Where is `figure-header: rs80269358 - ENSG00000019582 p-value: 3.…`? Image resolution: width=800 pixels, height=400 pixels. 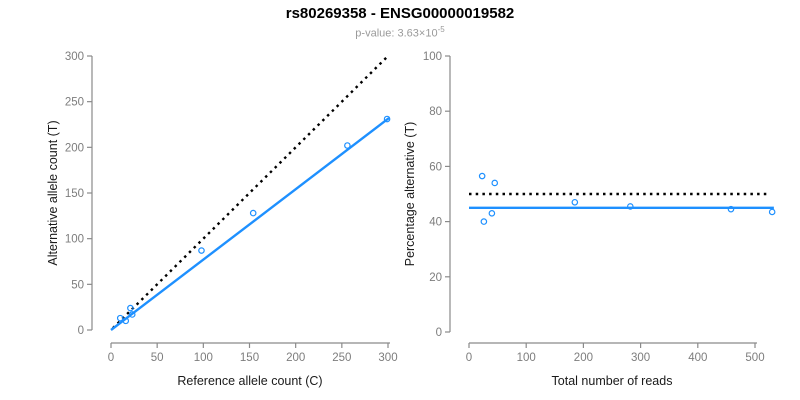 figure-header: rs80269358 - ENSG00000019582 p-value: 3.… is located at coordinates (400, 23).